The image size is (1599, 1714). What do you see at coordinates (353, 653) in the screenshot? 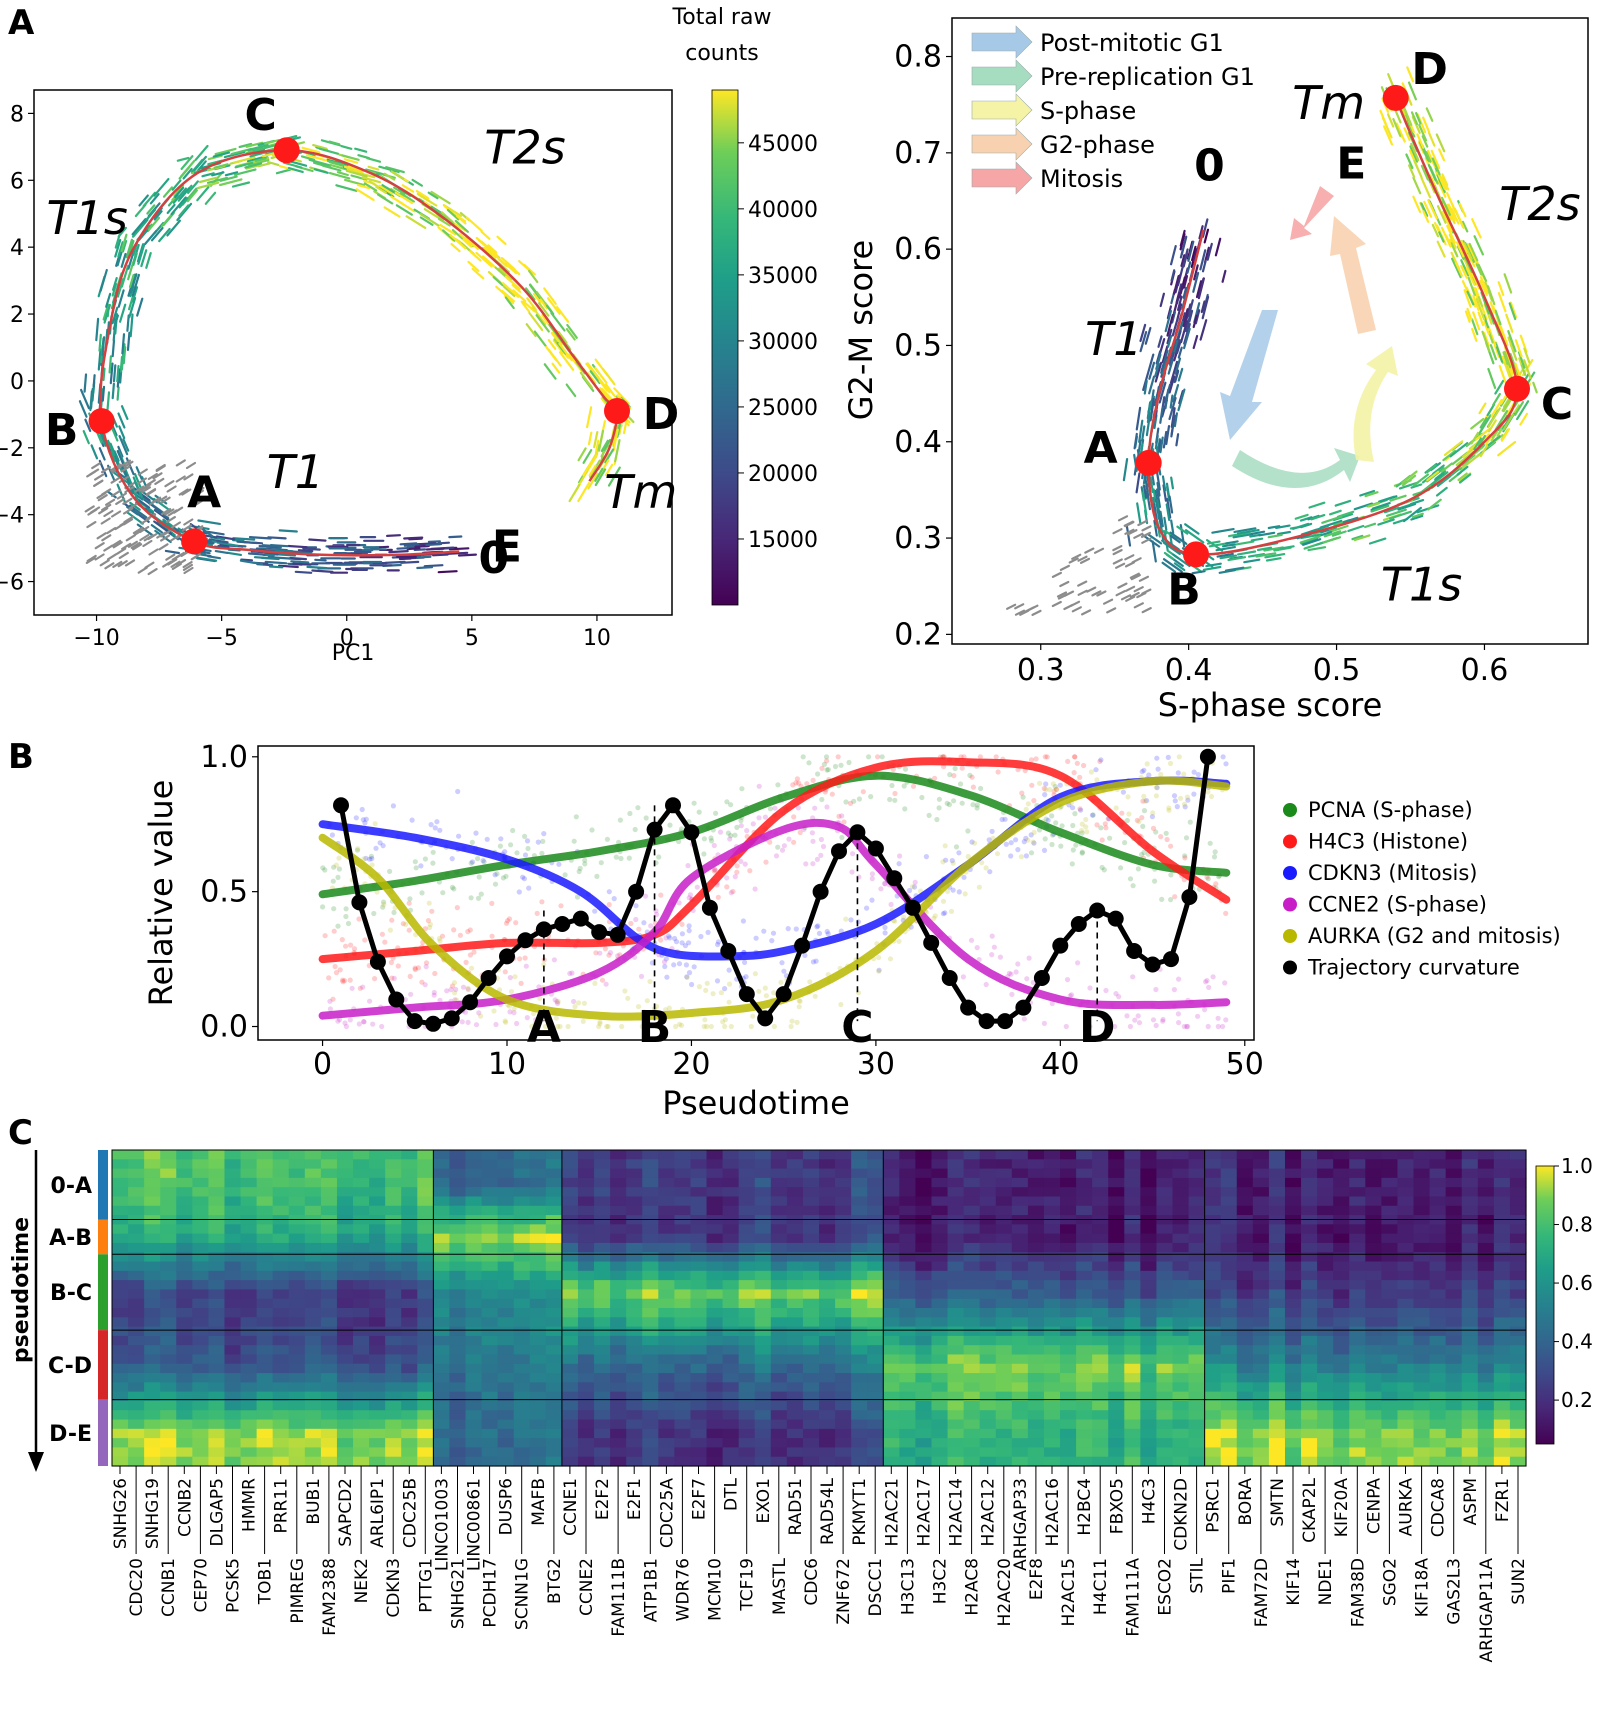
I see `pca-x-axis-label: PC1` at bounding box center [353, 653].